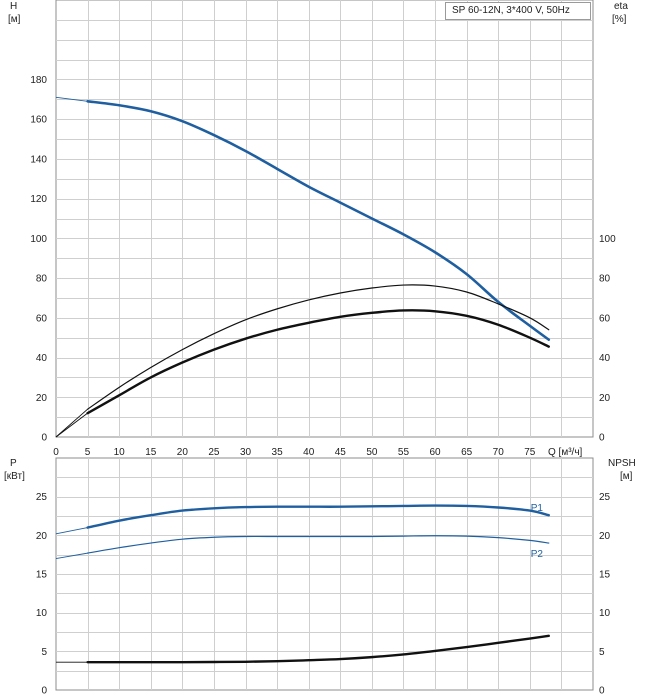 Image resolution: width=658 pixels, height=700 pixels. I want to click on bottom-right-axis-unit: [м], so click(626, 476).